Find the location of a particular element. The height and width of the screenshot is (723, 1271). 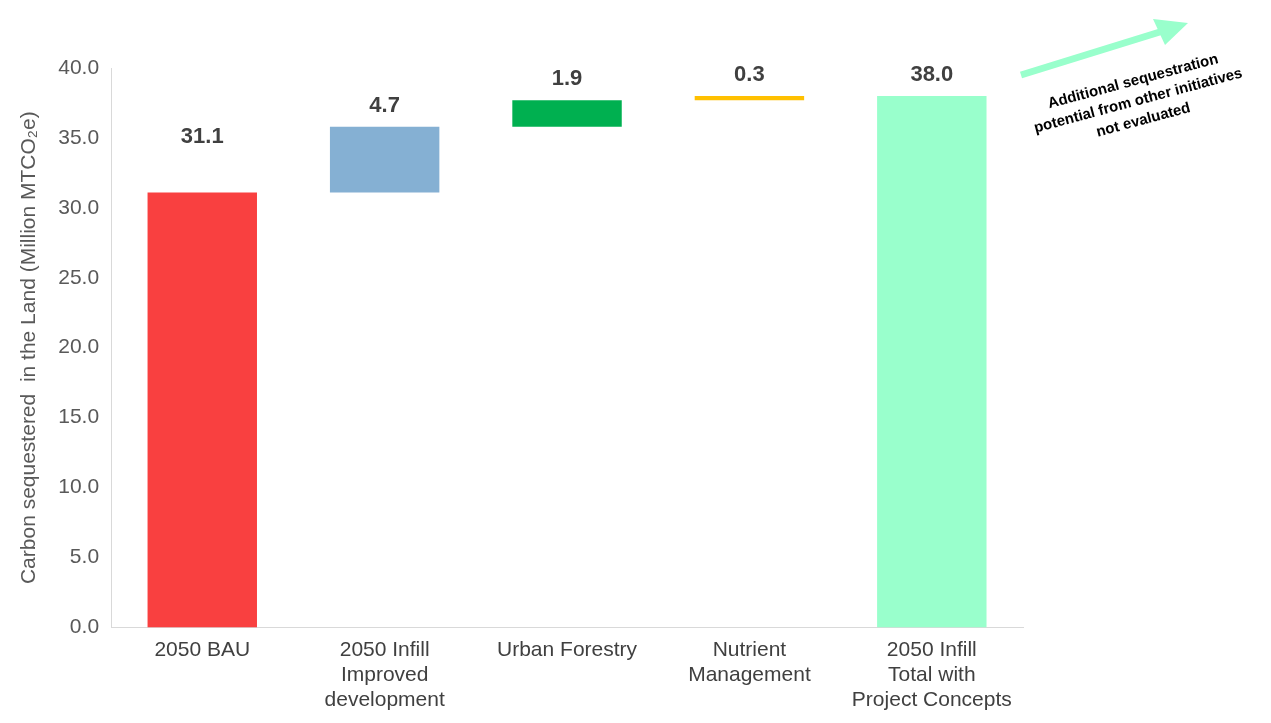

x-tick-label: Nutrient Management is located at coordinates (749, 660).